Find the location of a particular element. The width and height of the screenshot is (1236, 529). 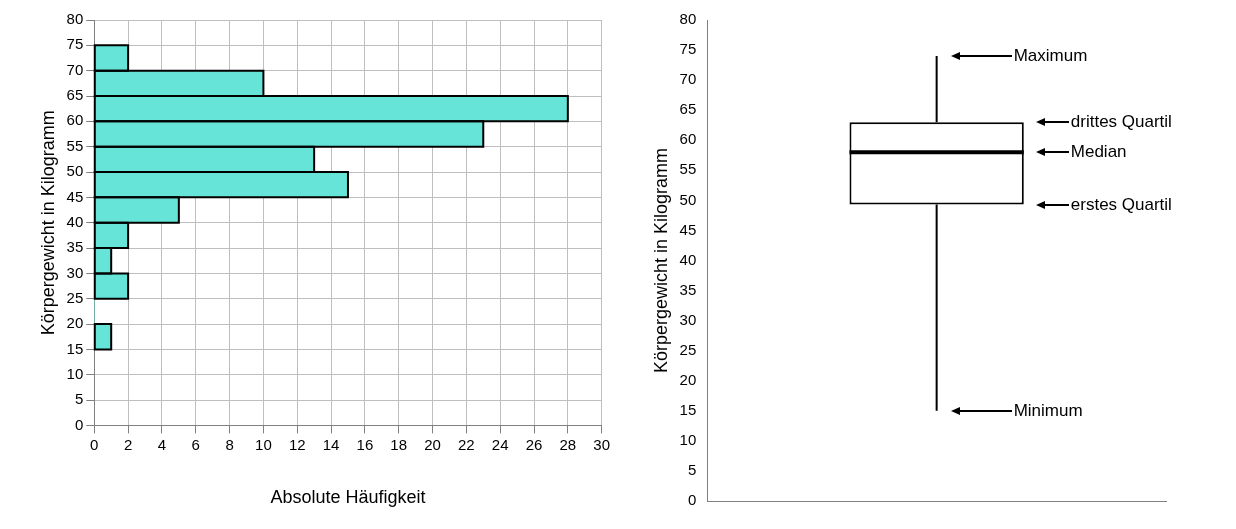

x-tick-label: 18 is located at coordinates (399, 444).